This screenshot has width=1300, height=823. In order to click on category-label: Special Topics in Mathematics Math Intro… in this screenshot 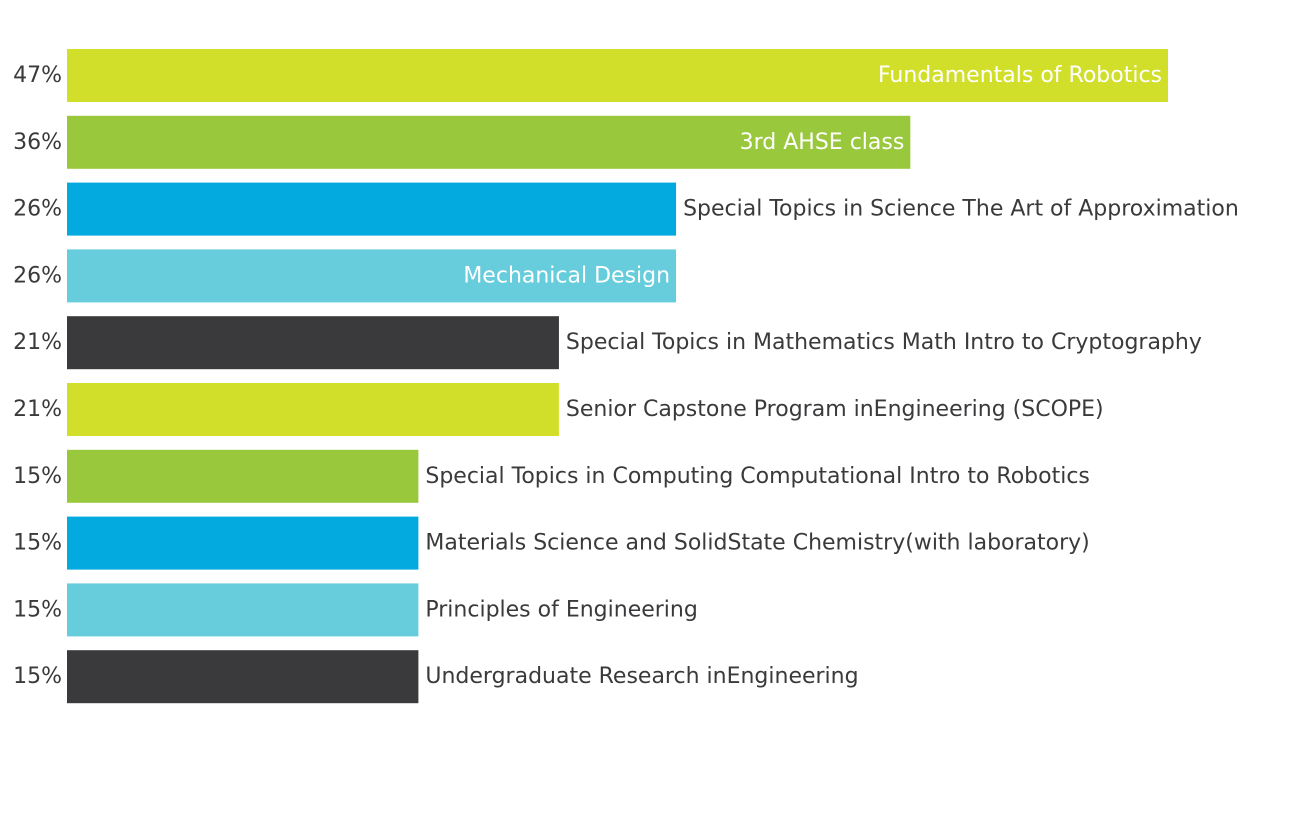, I will do `click(884, 342)`.